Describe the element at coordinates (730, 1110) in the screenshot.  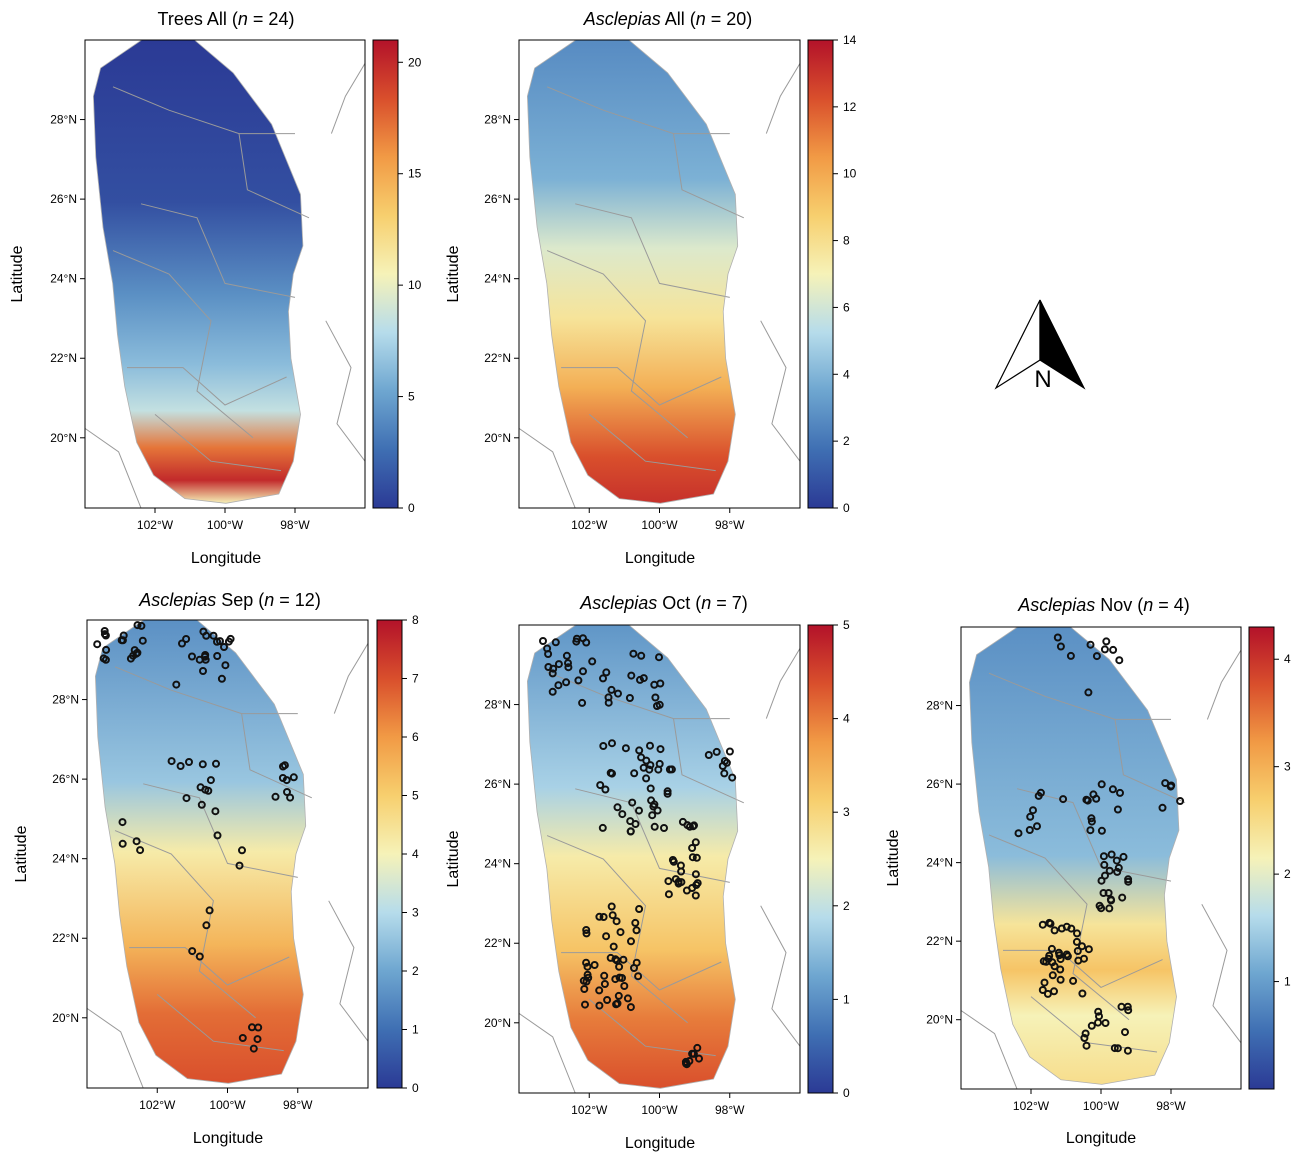
I see `lon-tick-label: 98°W` at that location.